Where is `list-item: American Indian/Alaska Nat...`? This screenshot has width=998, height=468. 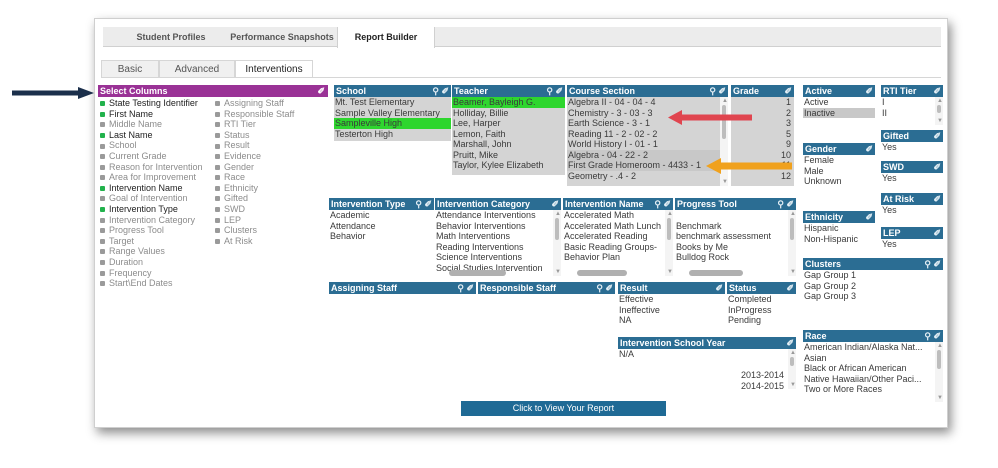
list-item: American Indian/Alaska Nat... is located at coordinates (863, 347).